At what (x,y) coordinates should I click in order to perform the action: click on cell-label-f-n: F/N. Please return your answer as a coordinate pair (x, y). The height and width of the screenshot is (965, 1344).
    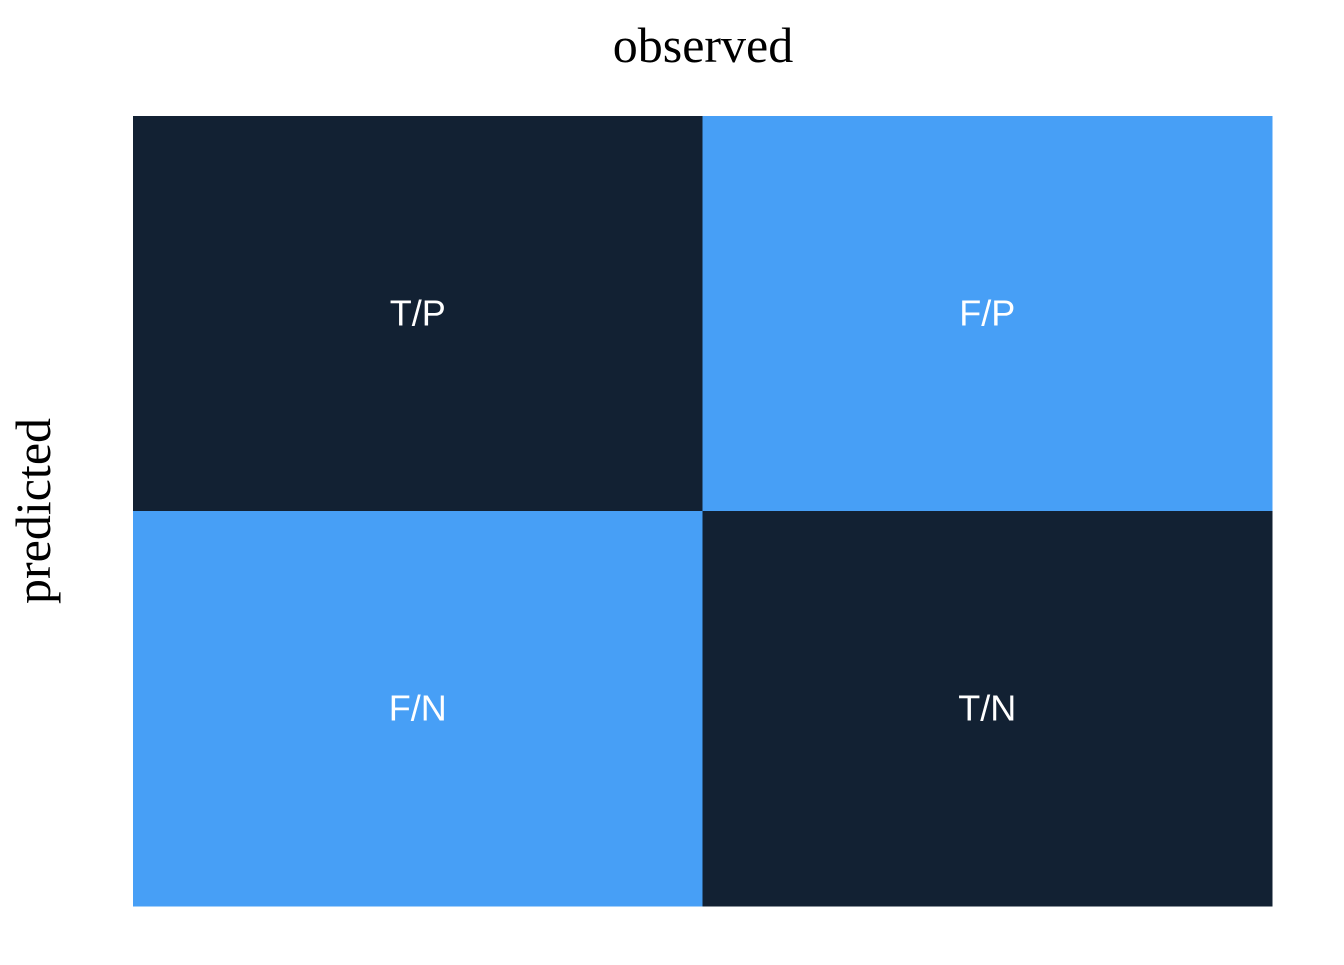
    Looking at the image, I should click on (418, 708).